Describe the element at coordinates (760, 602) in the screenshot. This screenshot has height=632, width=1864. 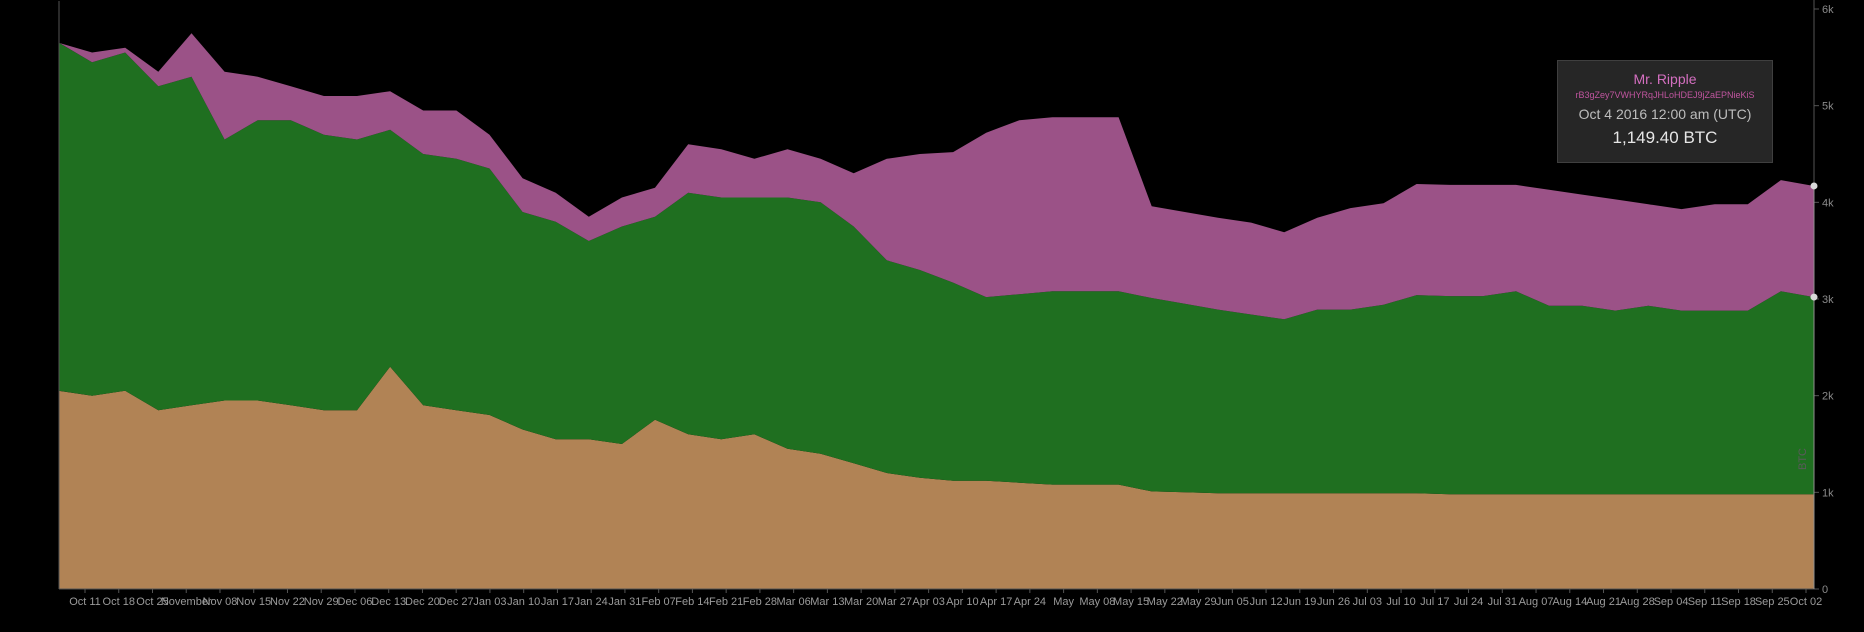
I see `x-tick-label: Feb 28` at that location.